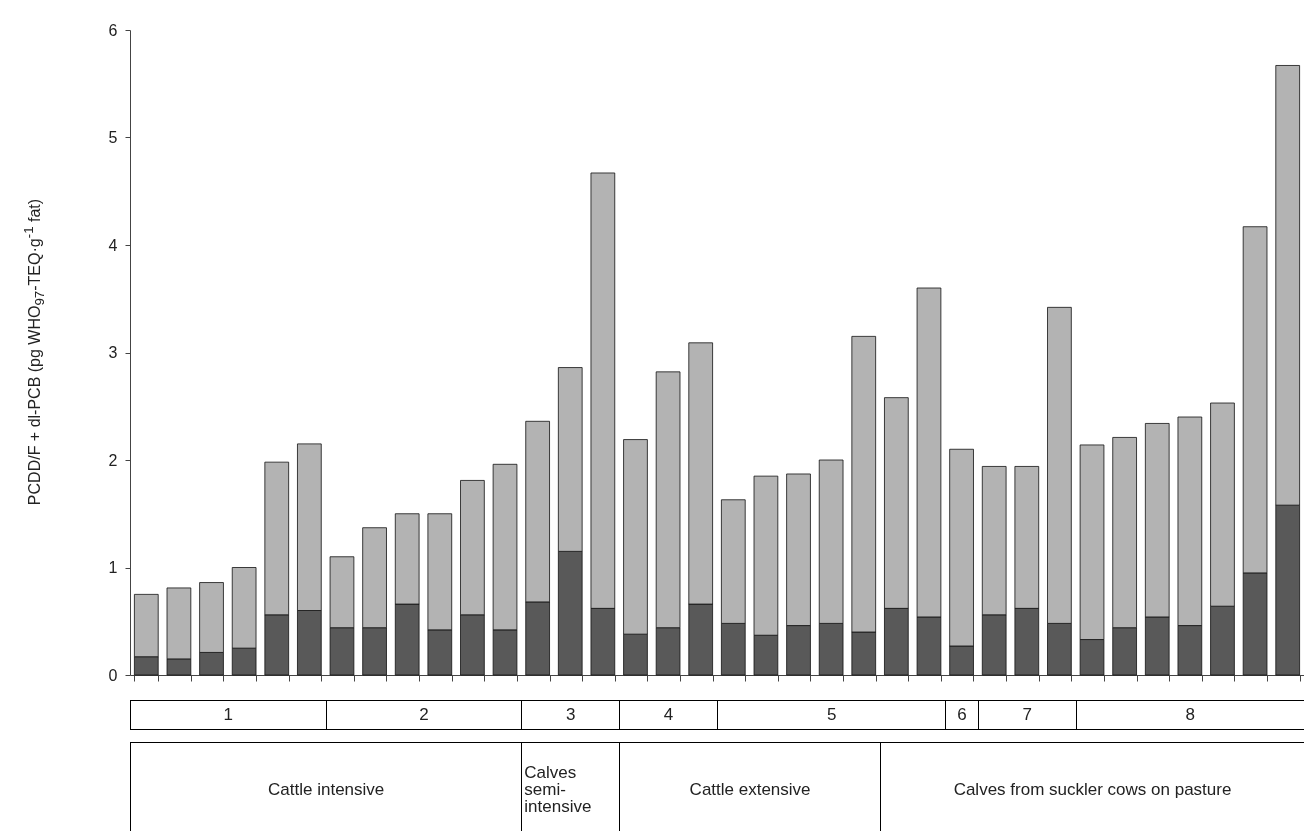 This screenshot has width=1304, height=831. I want to click on text: 6, so click(962, 715).